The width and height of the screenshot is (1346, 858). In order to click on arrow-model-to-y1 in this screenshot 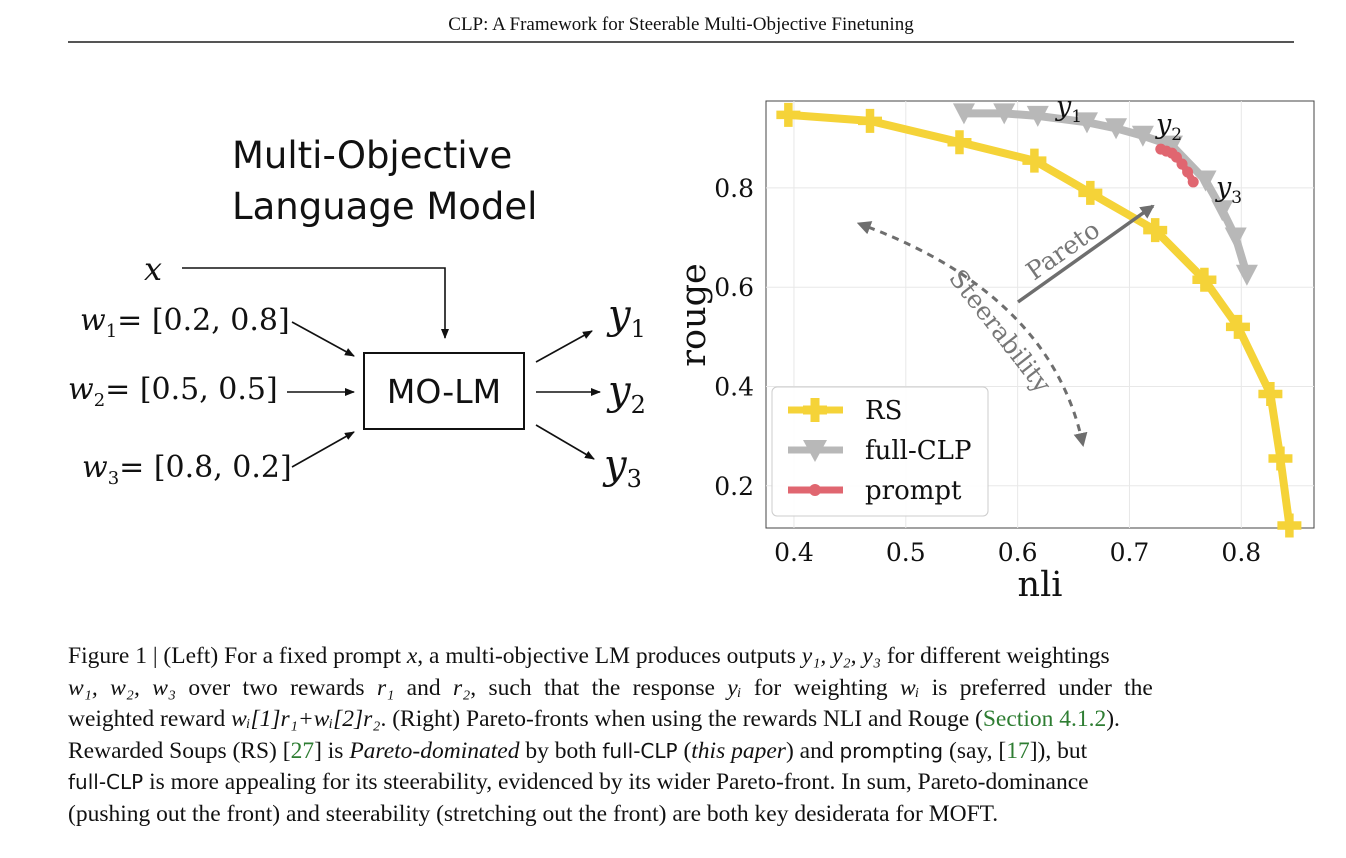, I will do `click(564, 346)`.